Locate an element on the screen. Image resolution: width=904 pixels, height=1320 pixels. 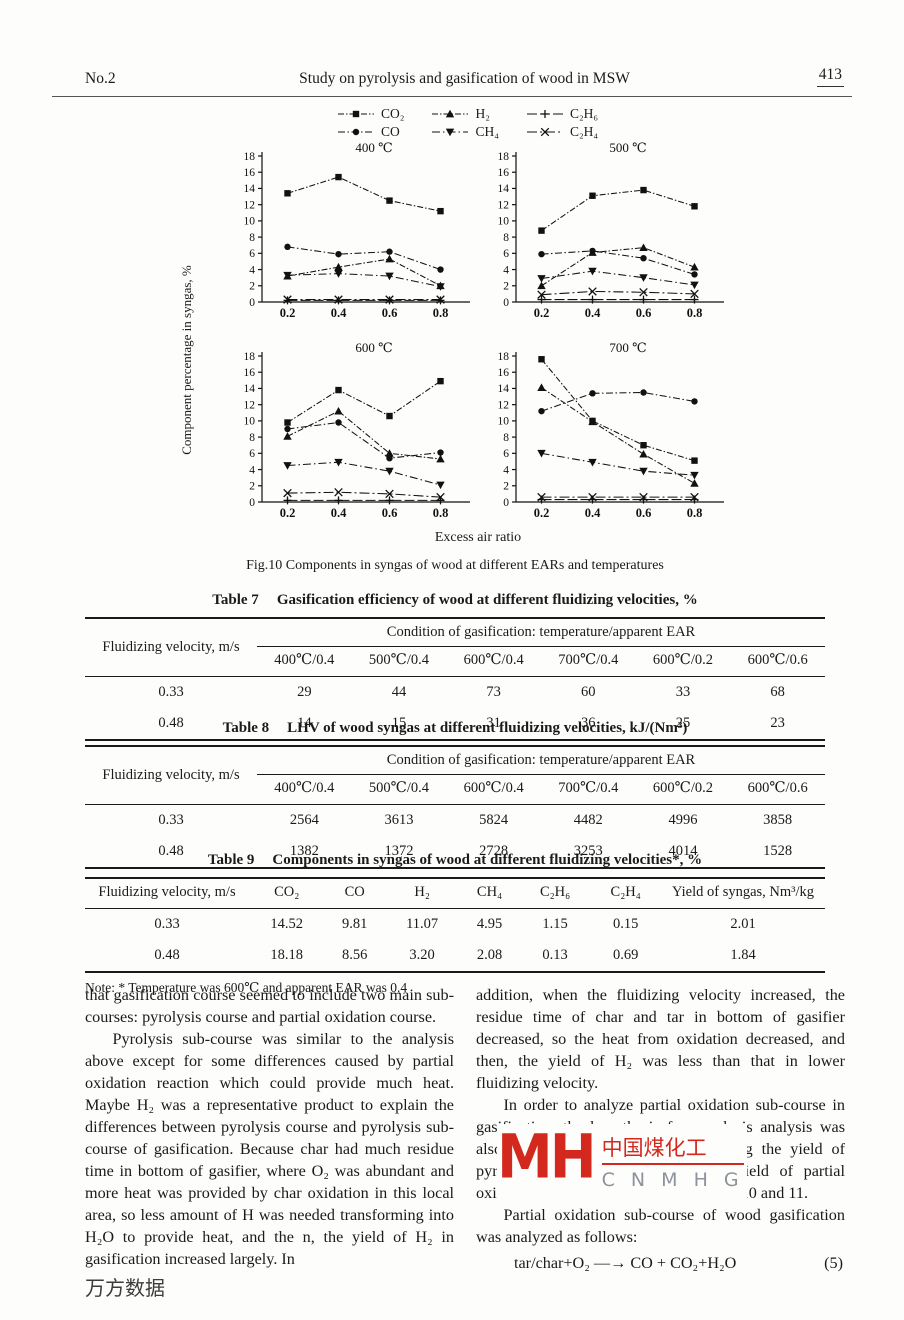
value-cell: 14 is located at coordinates (304, 723).